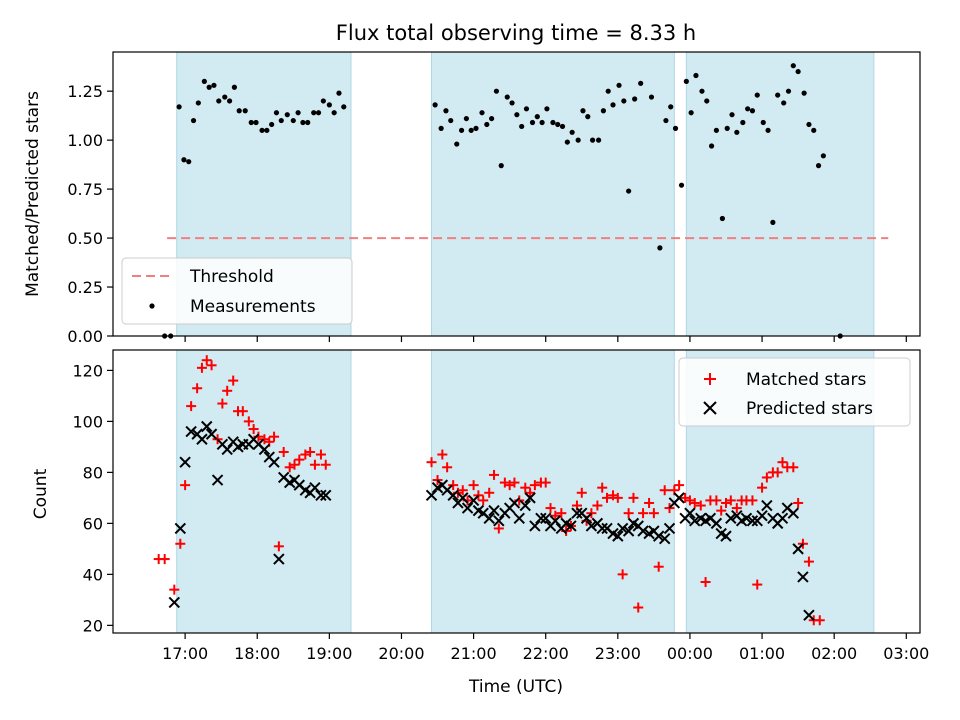  I want to click on top-y-tick-label: 0.75, so click(85, 189).